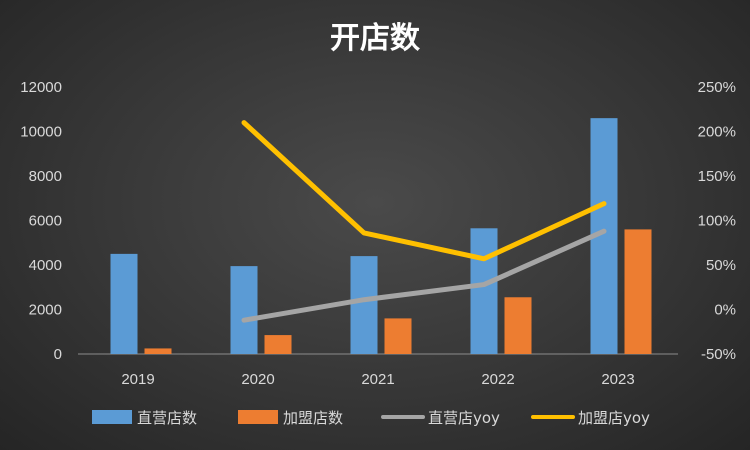 The image size is (750, 450). What do you see at coordinates (614, 418) in the screenshot?
I see `legend-label-3: 加盟店yoy` at bounding box center [614, 418].